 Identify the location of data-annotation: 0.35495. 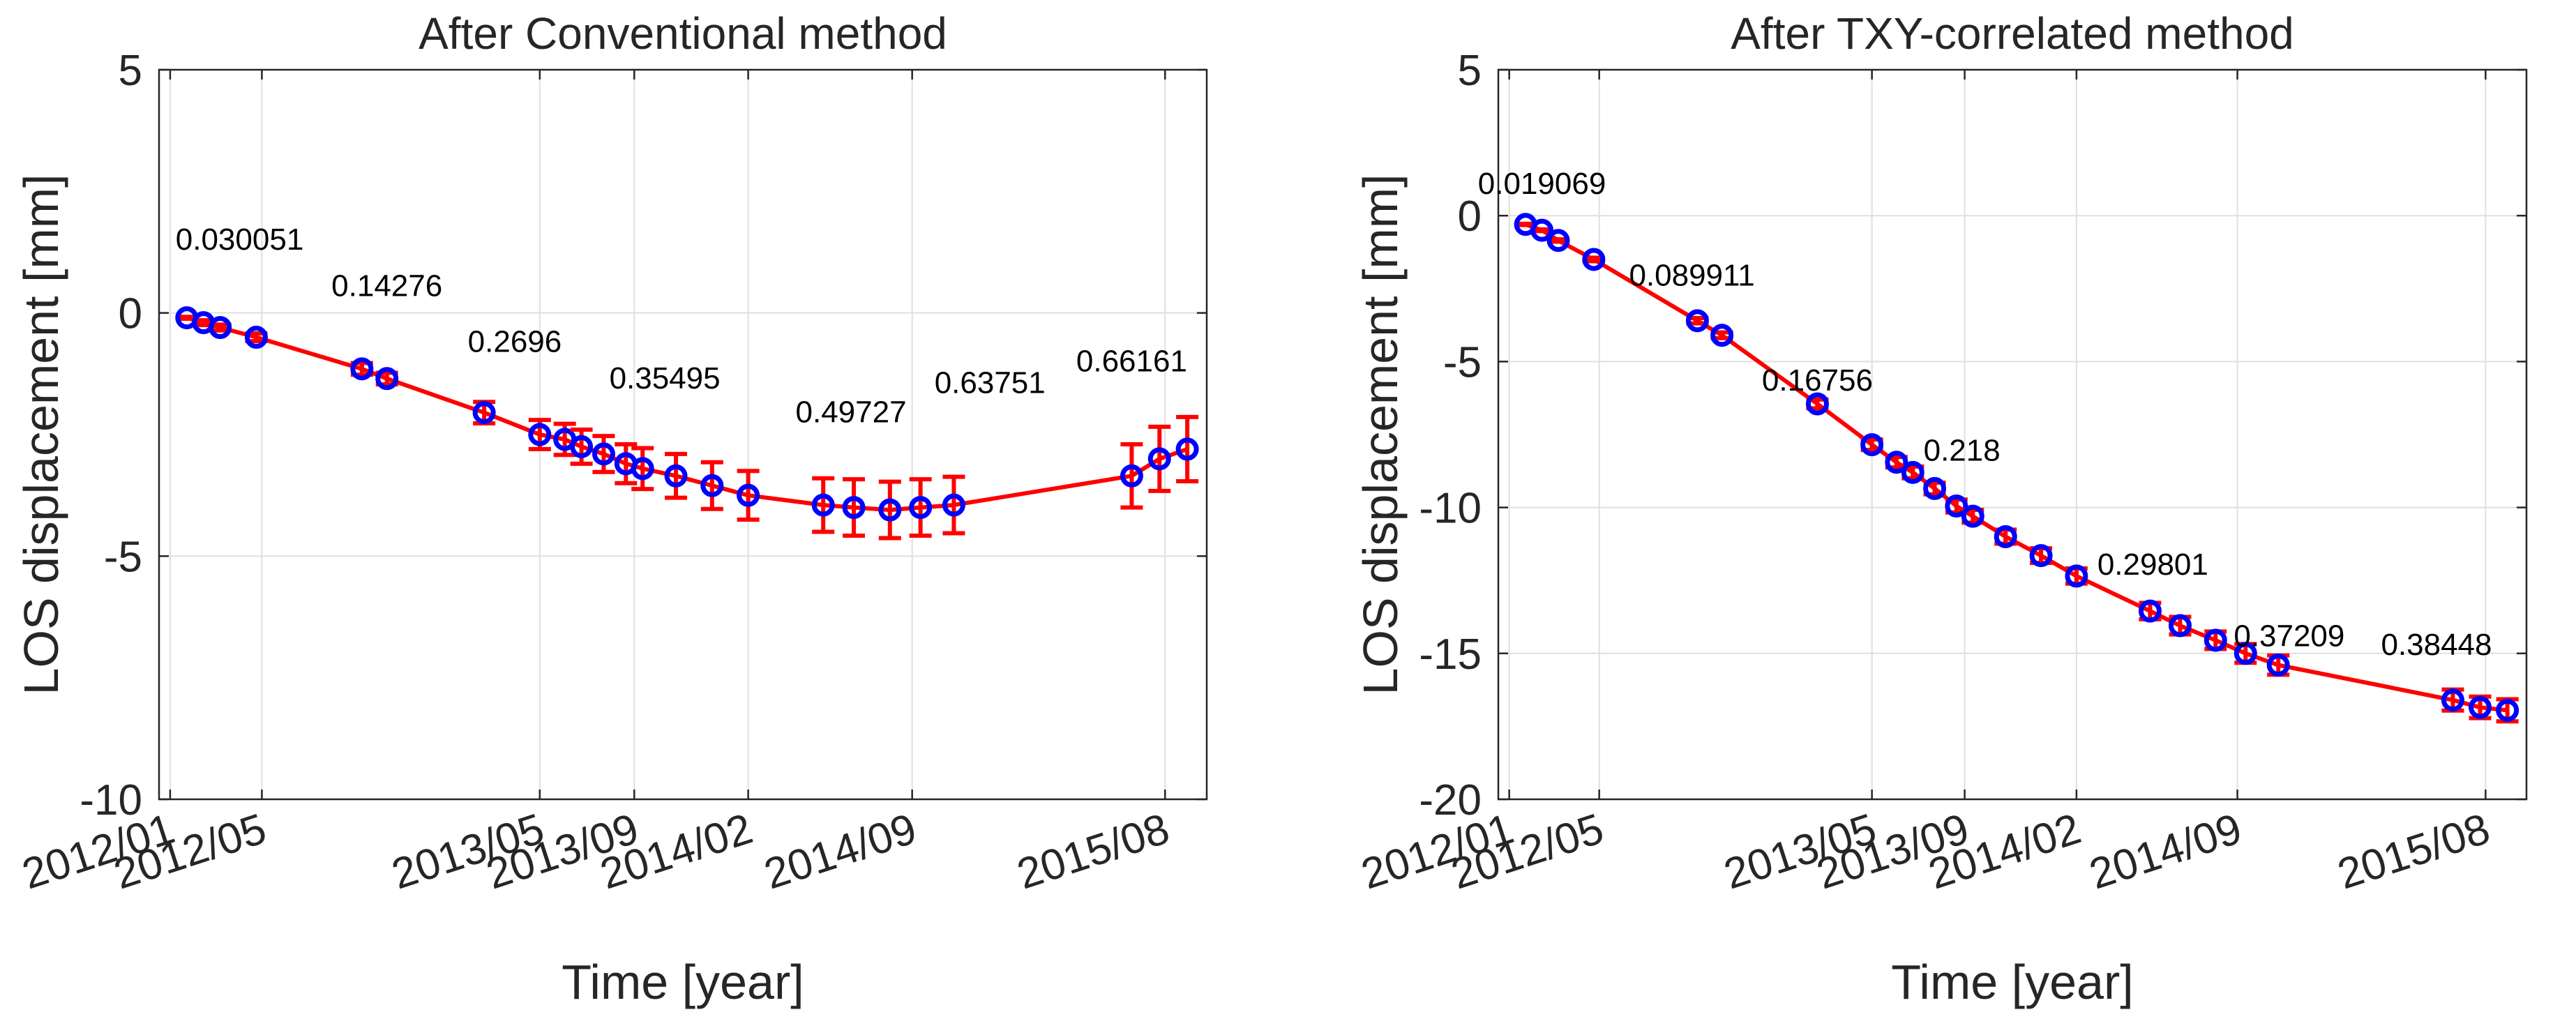
(665, 378).